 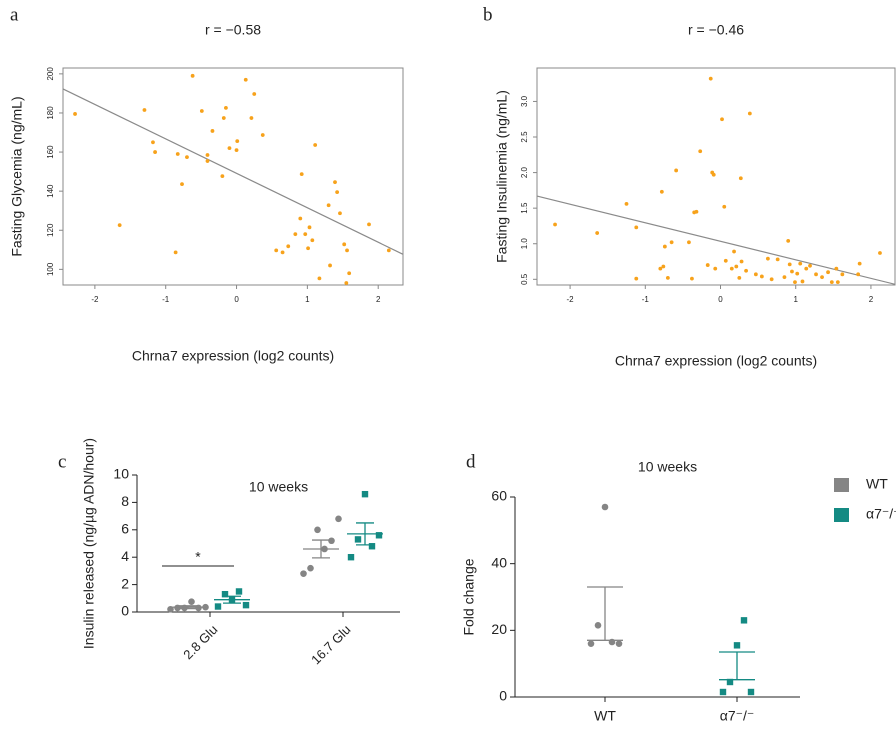 What do you see at coordinates (125, 529) in the screenshot?
I see `y-tick-label: 6` at bounding box center [125, 529].